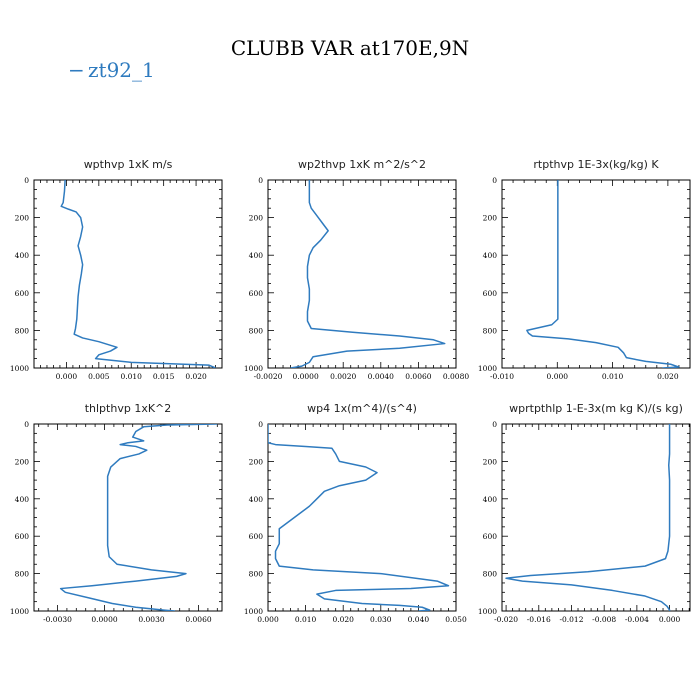 This screenshot has width=700, height=700. Describe the element at coordinates (381, 619) in the screenshot. I see `x-tick-label: 0.030` at that location.